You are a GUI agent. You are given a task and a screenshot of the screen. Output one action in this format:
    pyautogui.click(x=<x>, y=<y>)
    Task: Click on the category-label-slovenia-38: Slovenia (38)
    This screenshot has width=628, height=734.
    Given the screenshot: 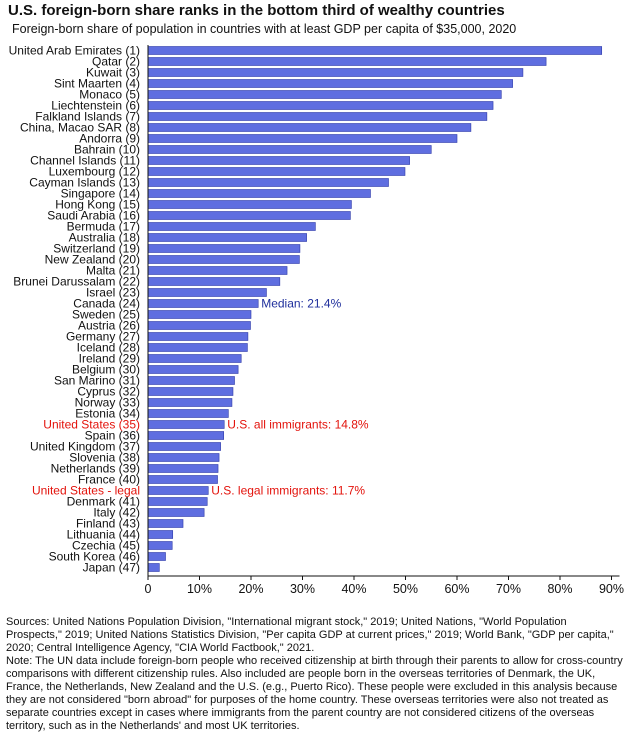 What is the action you would take?
    pyautogui.click(x=104, y=458)
    